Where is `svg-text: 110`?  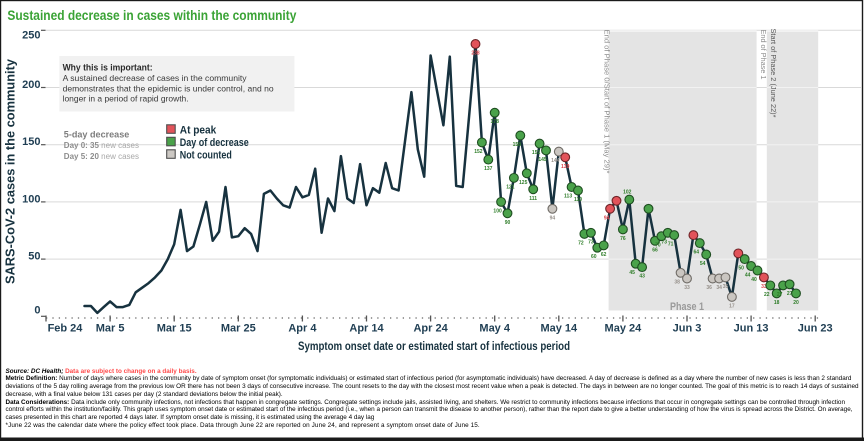 svg-text: 110 is located at coordinates (578, 200).